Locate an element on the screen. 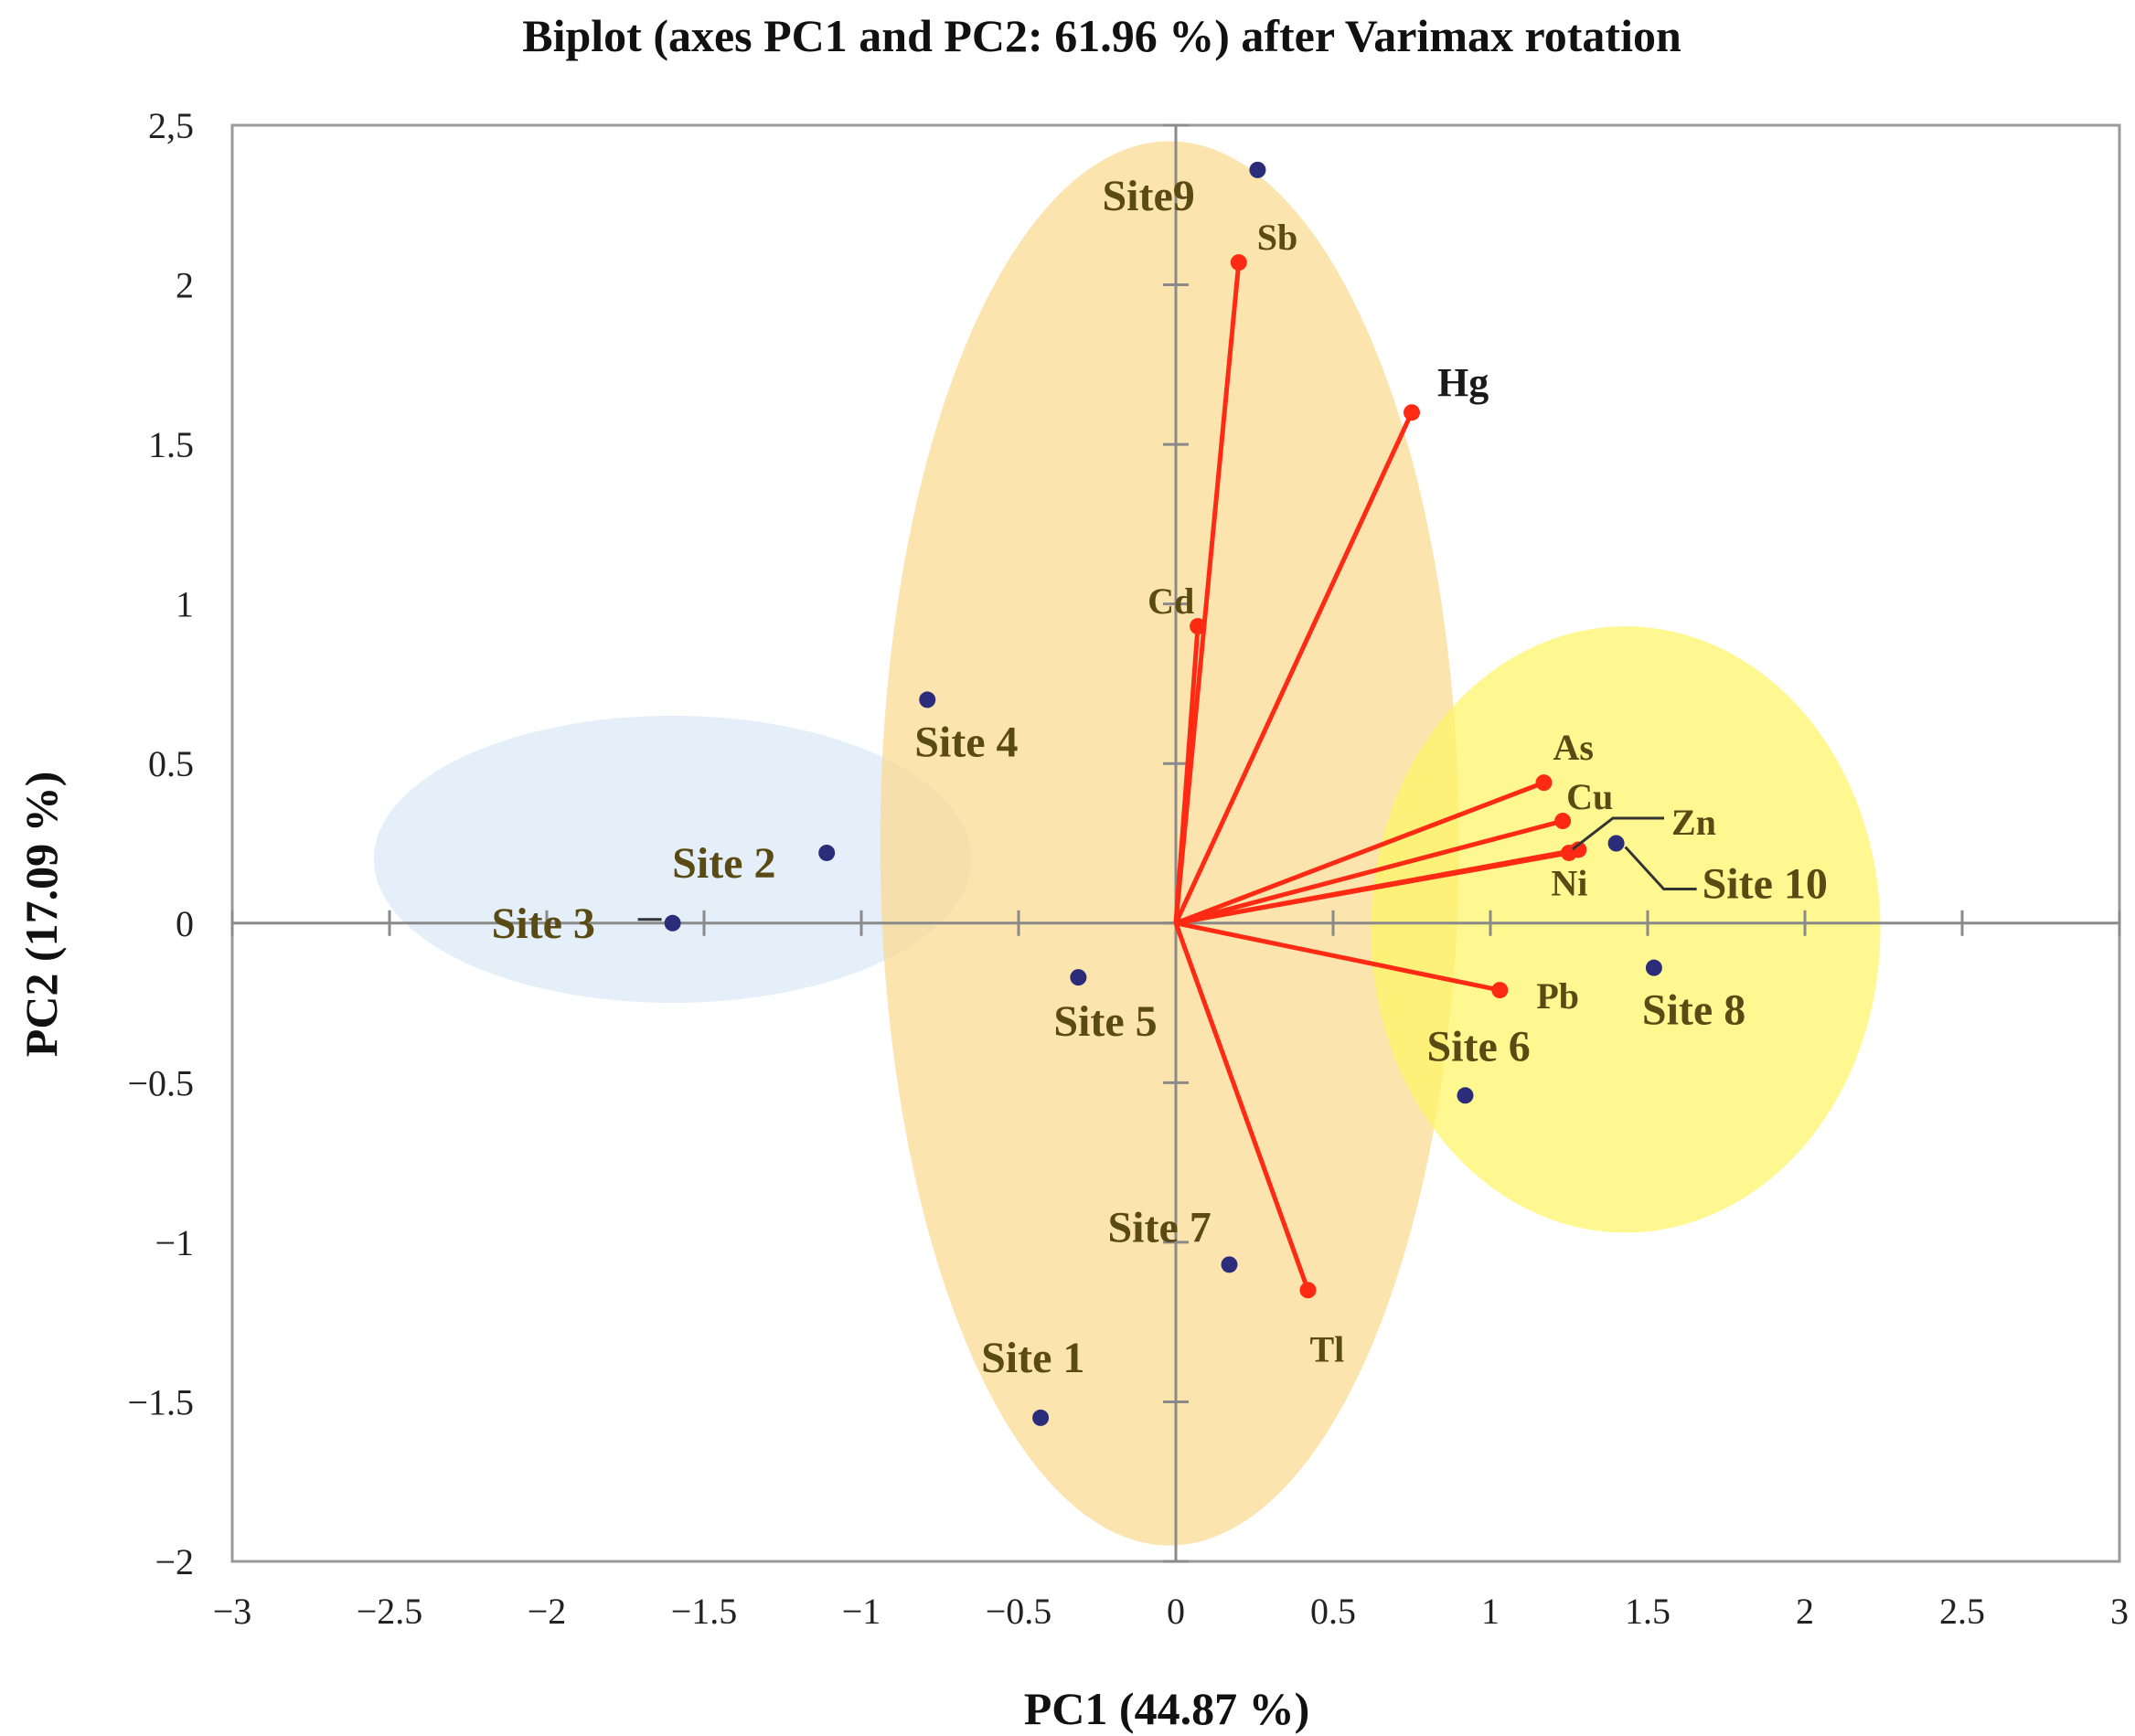  site-label-site6: Site 6 is located at coordinates (1478, 1046).